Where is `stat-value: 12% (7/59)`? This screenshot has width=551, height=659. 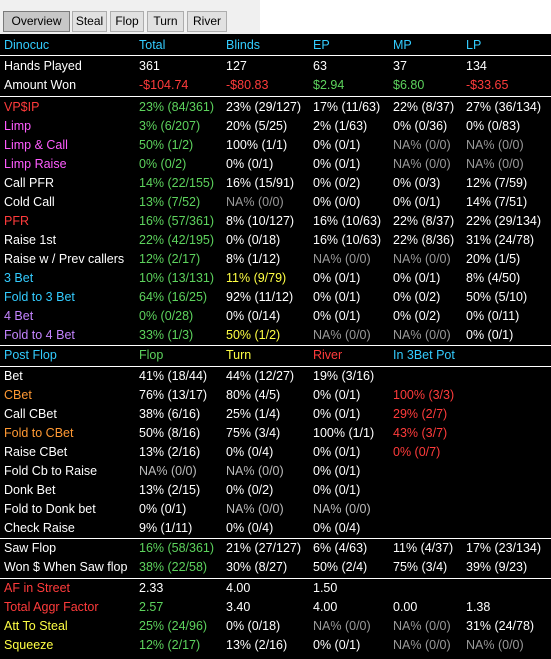 stat-value: 12% (7/59) is located at coordinates (497, 183).